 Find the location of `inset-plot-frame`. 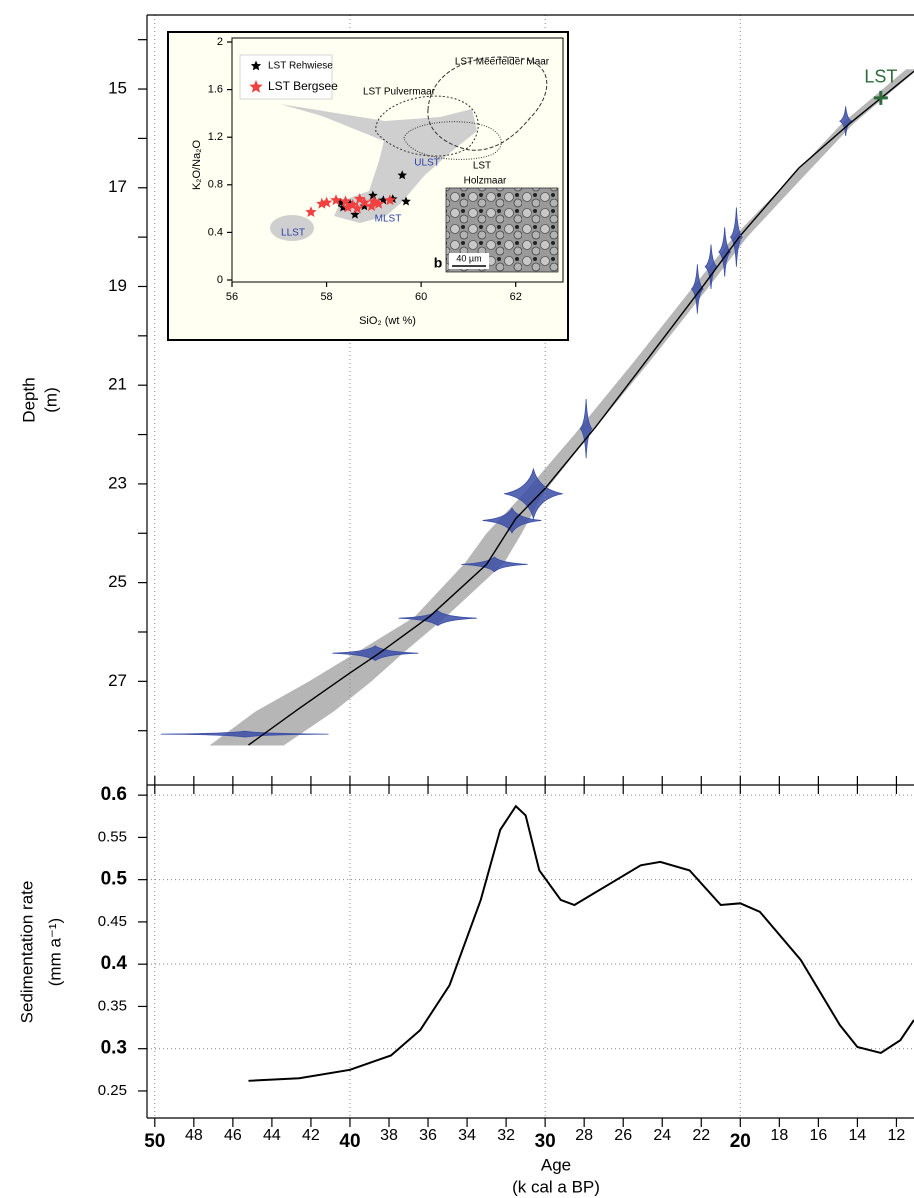

inset-plot-frame is located at coordinates (397, 160).